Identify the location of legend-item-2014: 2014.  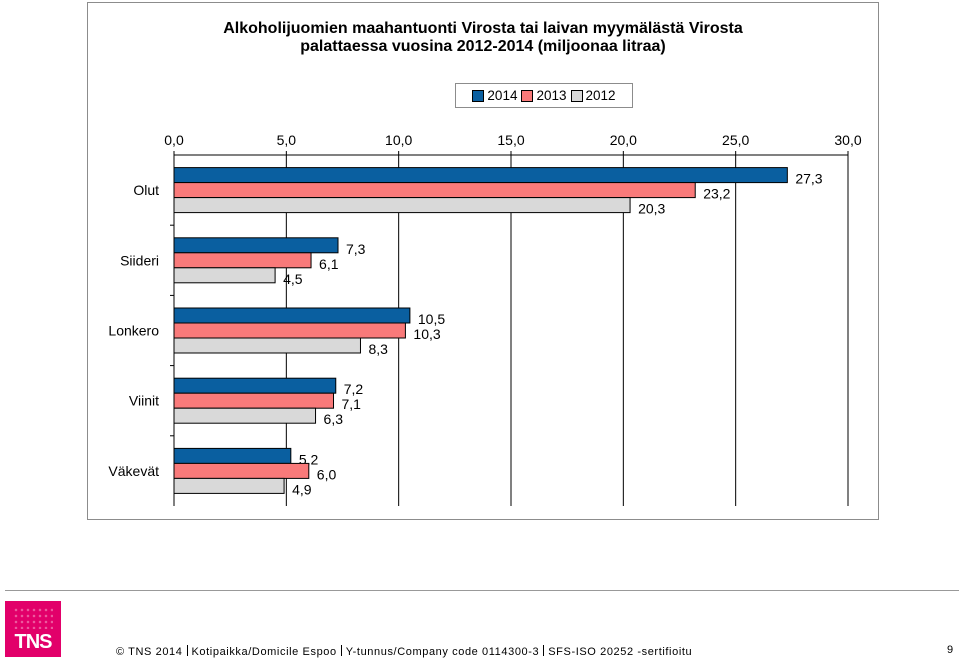
(494, 95).